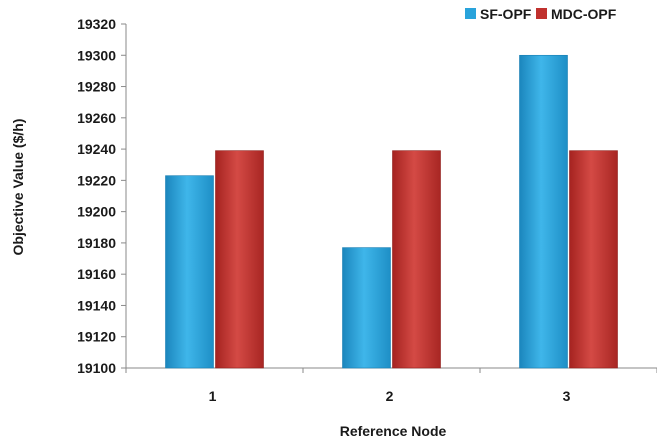 This screenshot has height=439, width=657. What do you see at coordinates (96, 368) in the screenshot?
I see `y-tick-label: 19100` at bounding box center [96, 368].